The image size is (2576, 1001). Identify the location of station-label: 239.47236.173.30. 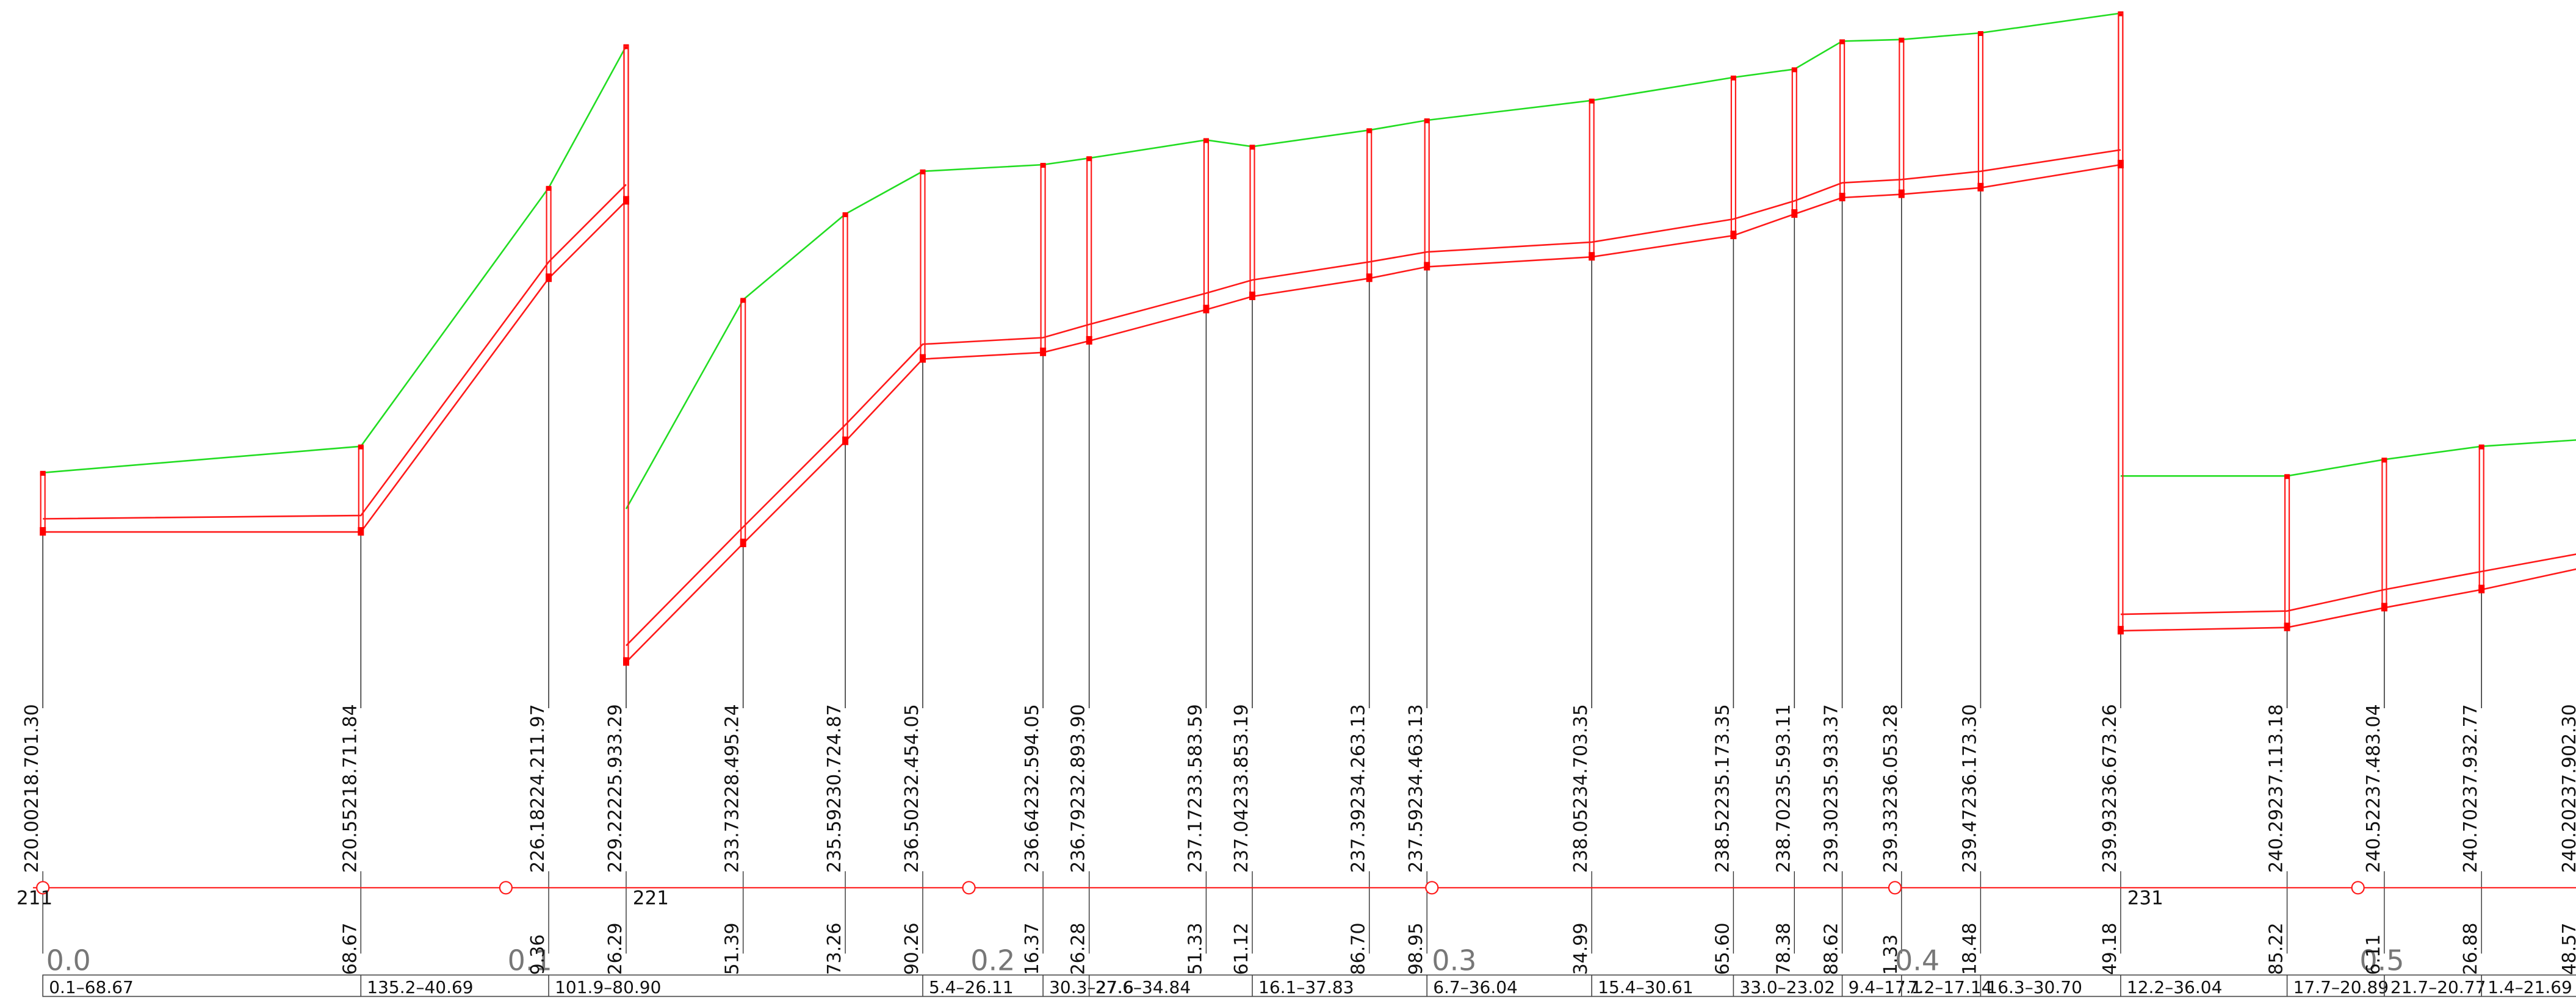
(1969, 789).